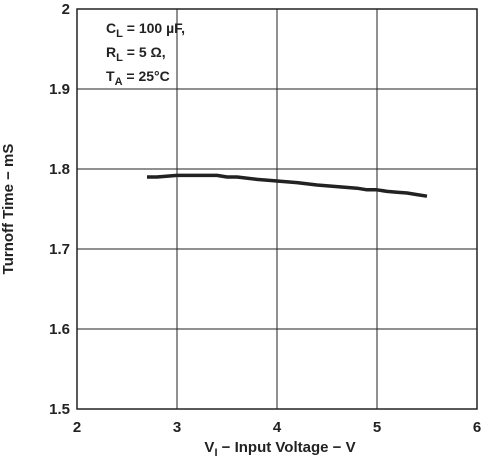 The height and width of the screenshot is (458, 484). Describe the element at coordinates (287, 185) in the screenshot. I see `series-line` at that location.